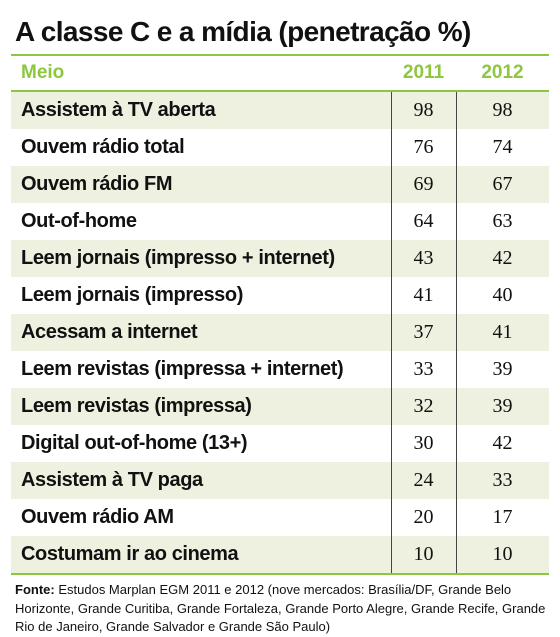 This screenshot has height=637, width=560. I want to click on table-row: Leem revistas (impressa) 32 39, so click(280, 406).